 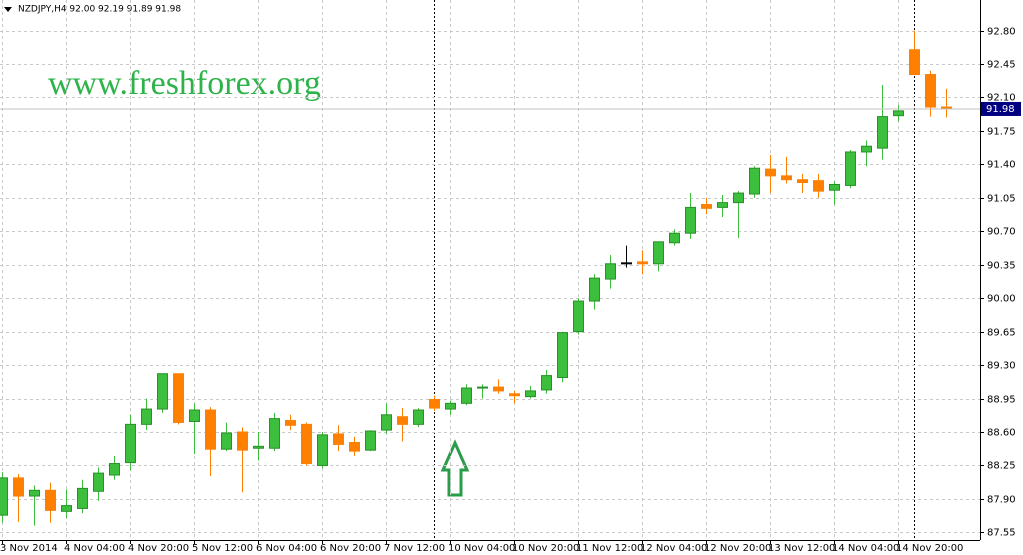 I want to click on x-tick-label: 10 Nov 04:00, so click(x=481, y=548).